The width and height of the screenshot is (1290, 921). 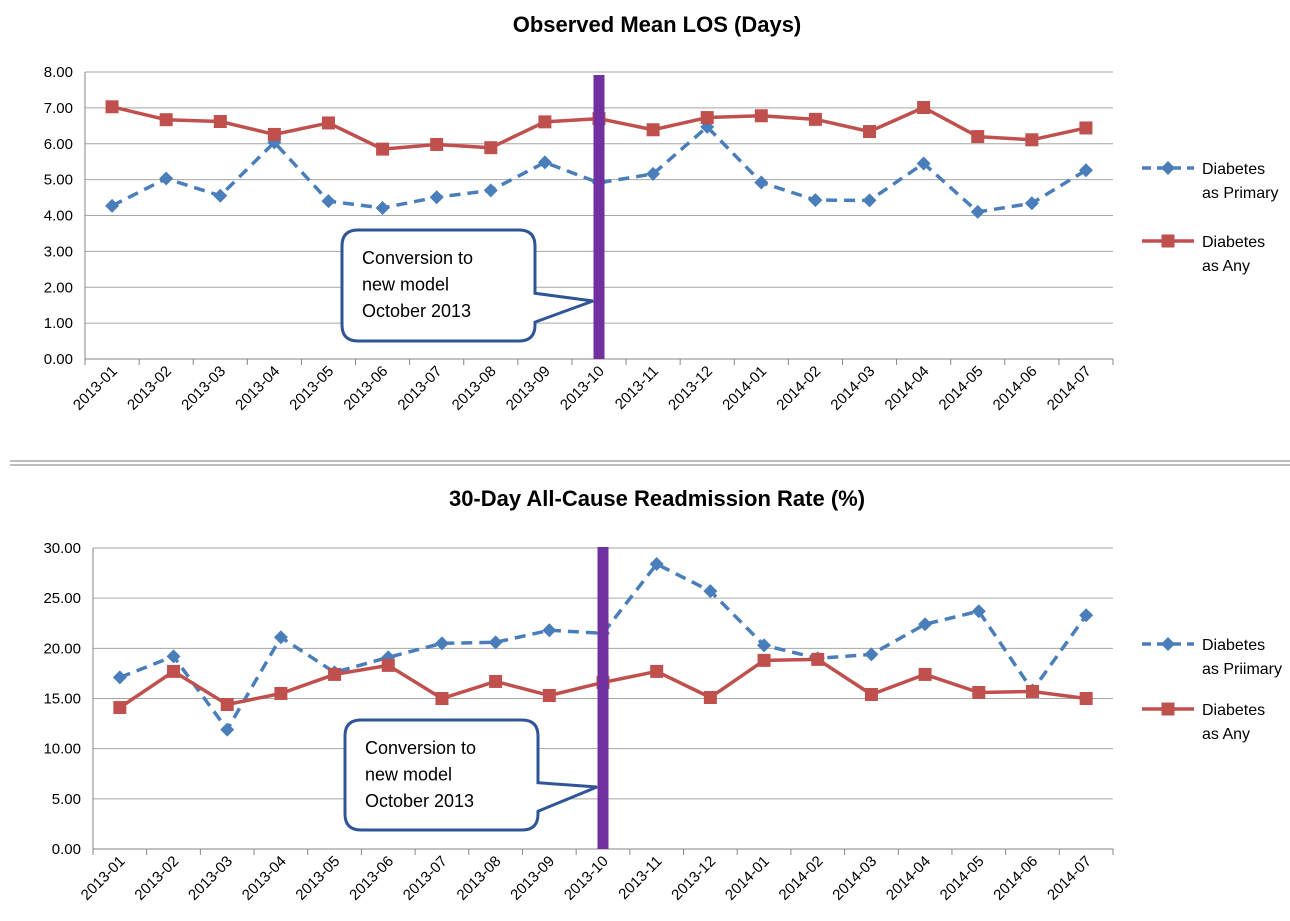 What do you see at coordinates (311, 388) in the screenshot?
I see `los-x-tick-label: 2013-05` at bounding box center [311, 388].